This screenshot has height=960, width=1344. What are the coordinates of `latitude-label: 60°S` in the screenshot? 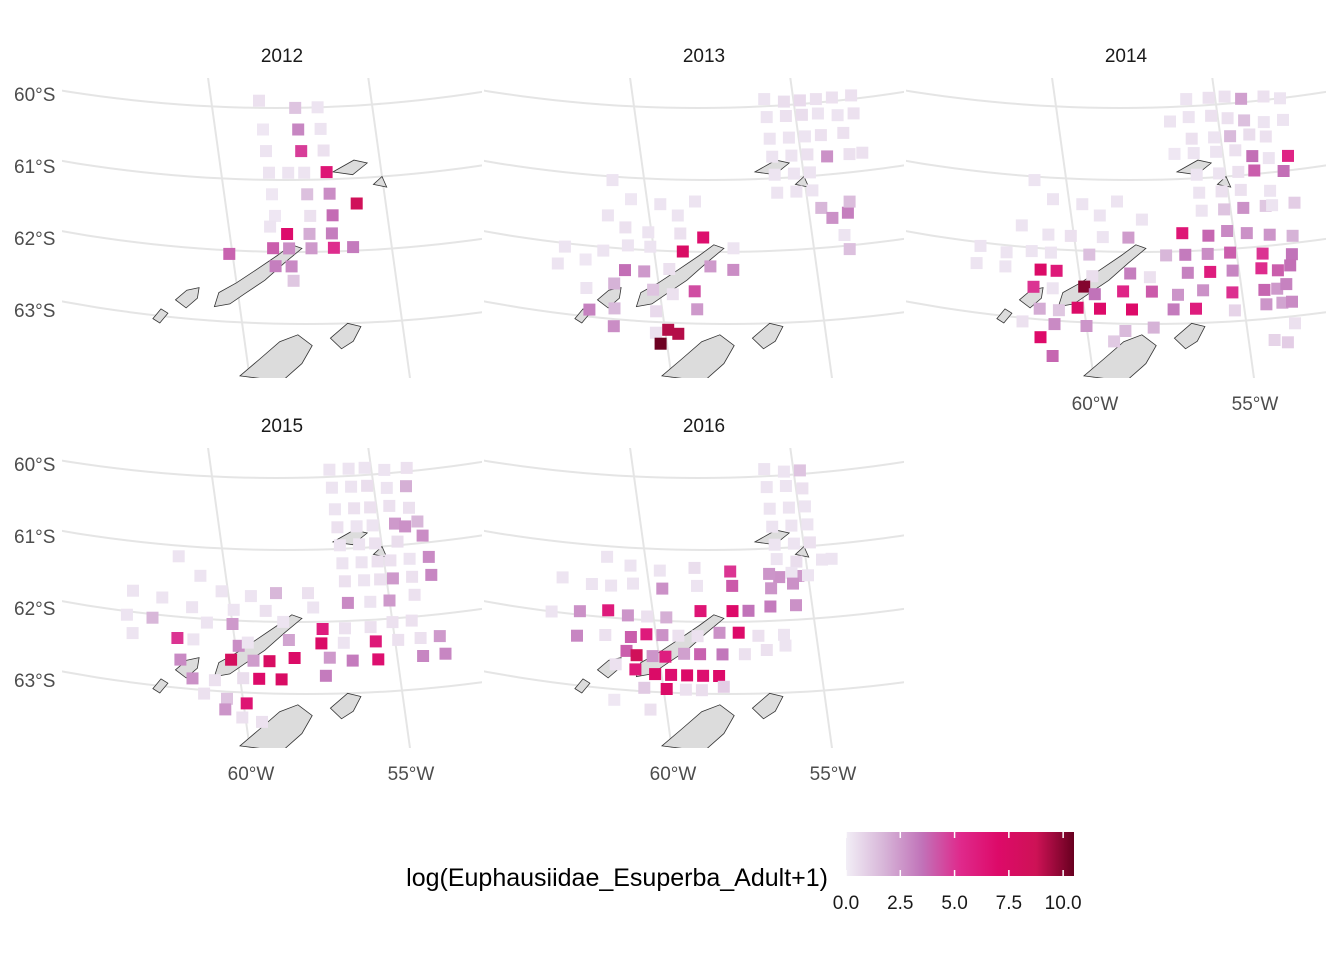 It's located at (34, 95).